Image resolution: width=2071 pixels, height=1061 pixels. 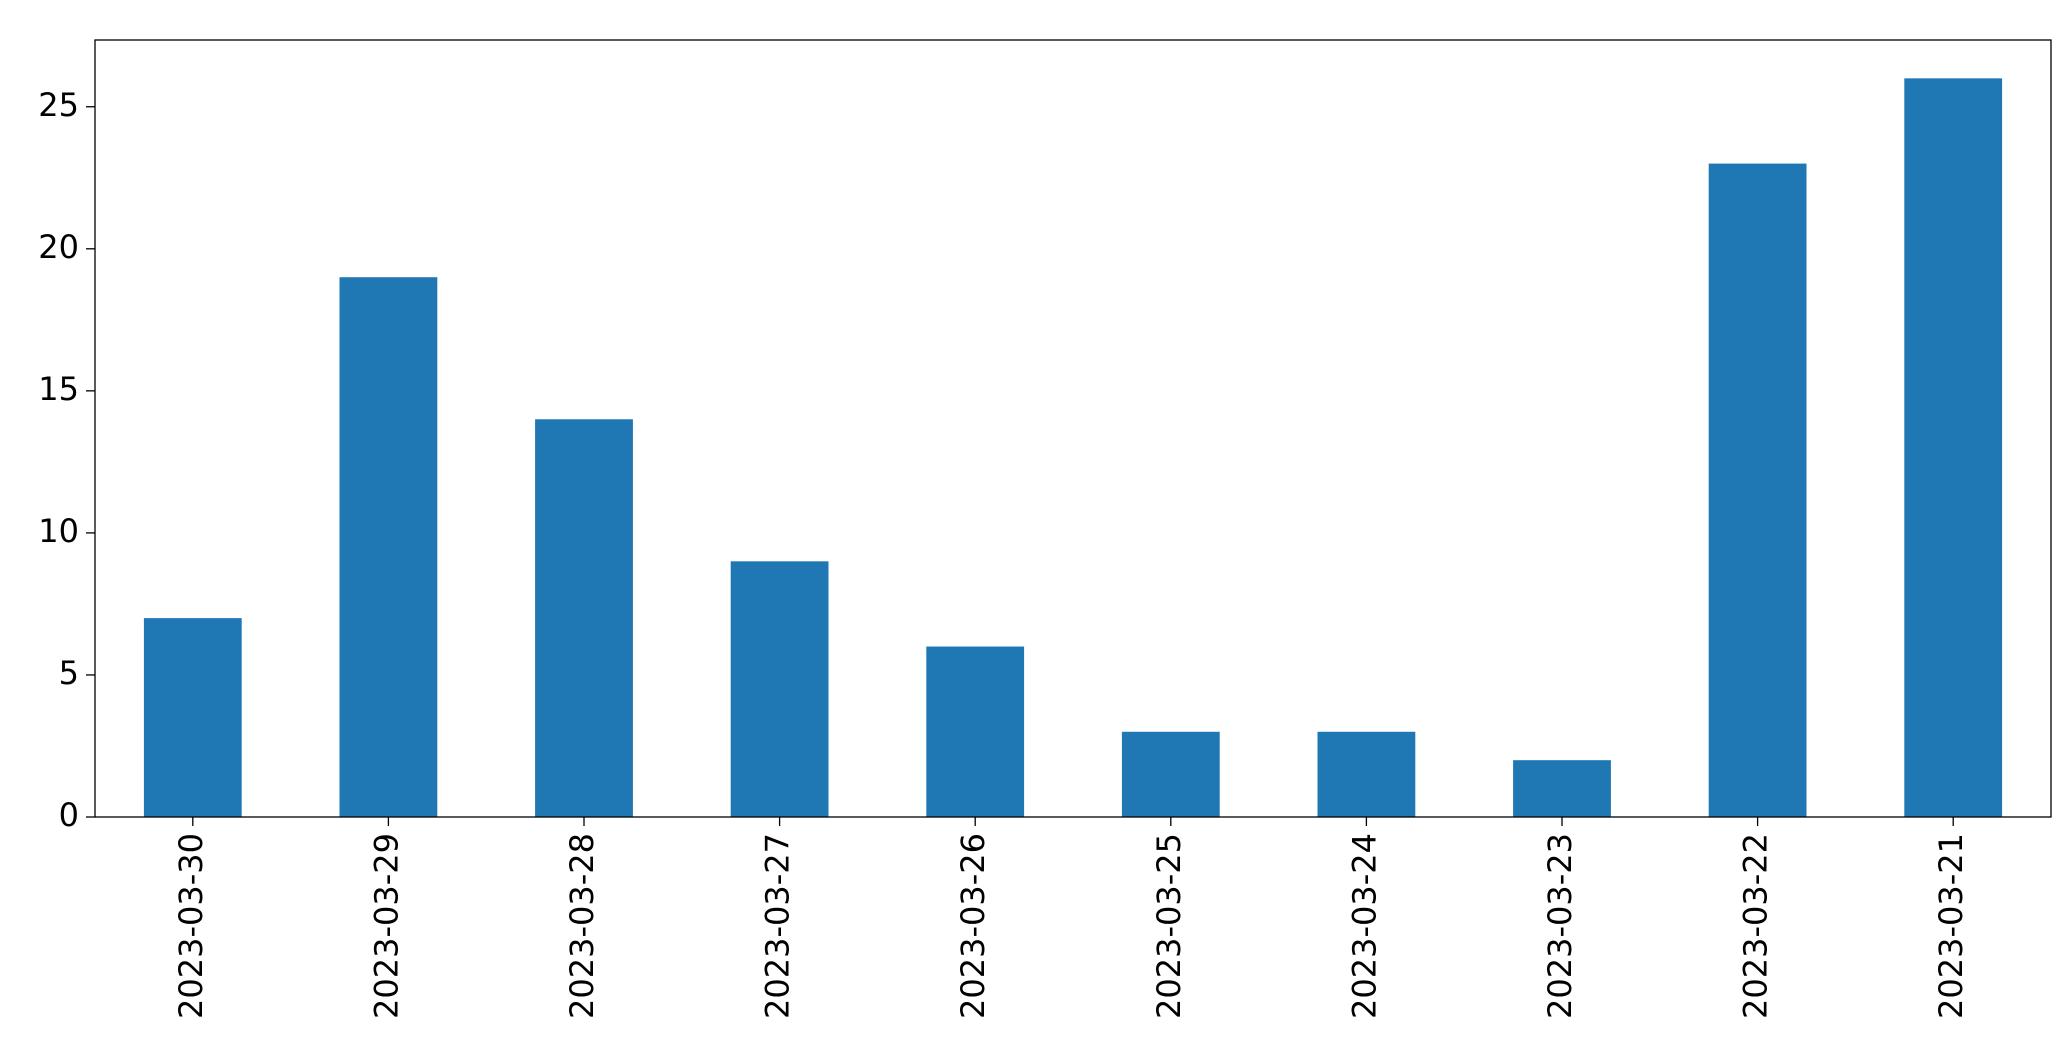 I want to click on y-tick-label: 0, so click(x=69, y=815).